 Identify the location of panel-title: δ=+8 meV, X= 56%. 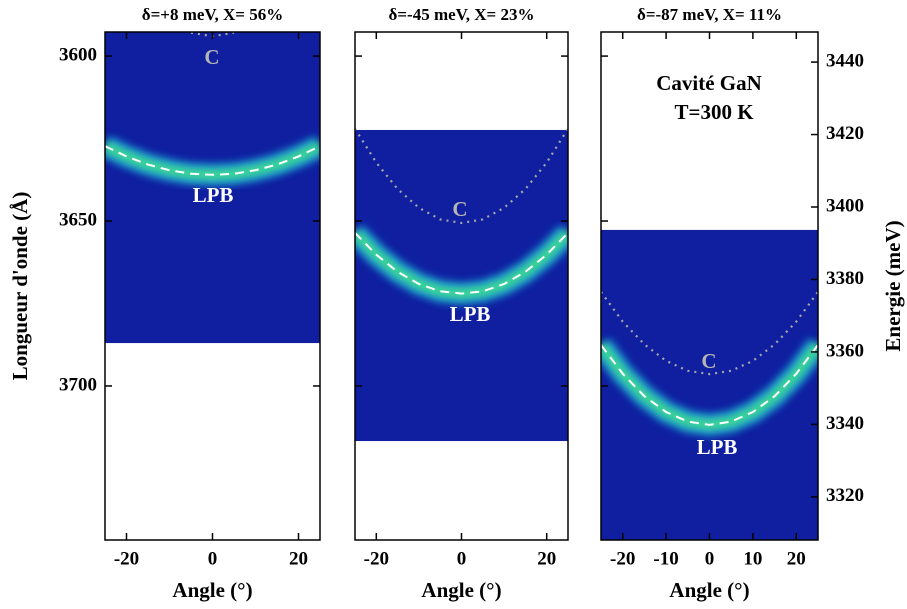
(212, 14).